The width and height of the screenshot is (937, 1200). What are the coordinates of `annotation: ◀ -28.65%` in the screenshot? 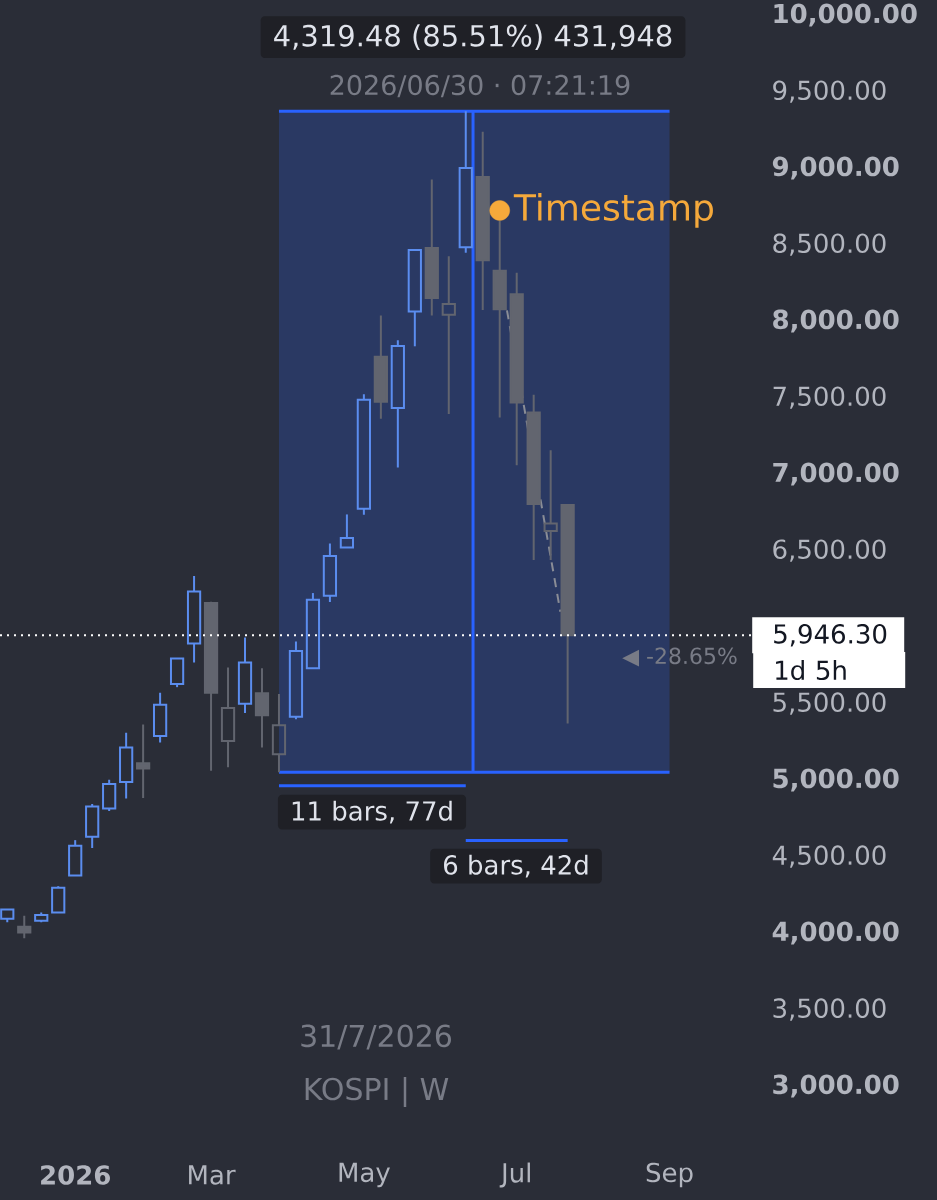 It's located at (679, 657).